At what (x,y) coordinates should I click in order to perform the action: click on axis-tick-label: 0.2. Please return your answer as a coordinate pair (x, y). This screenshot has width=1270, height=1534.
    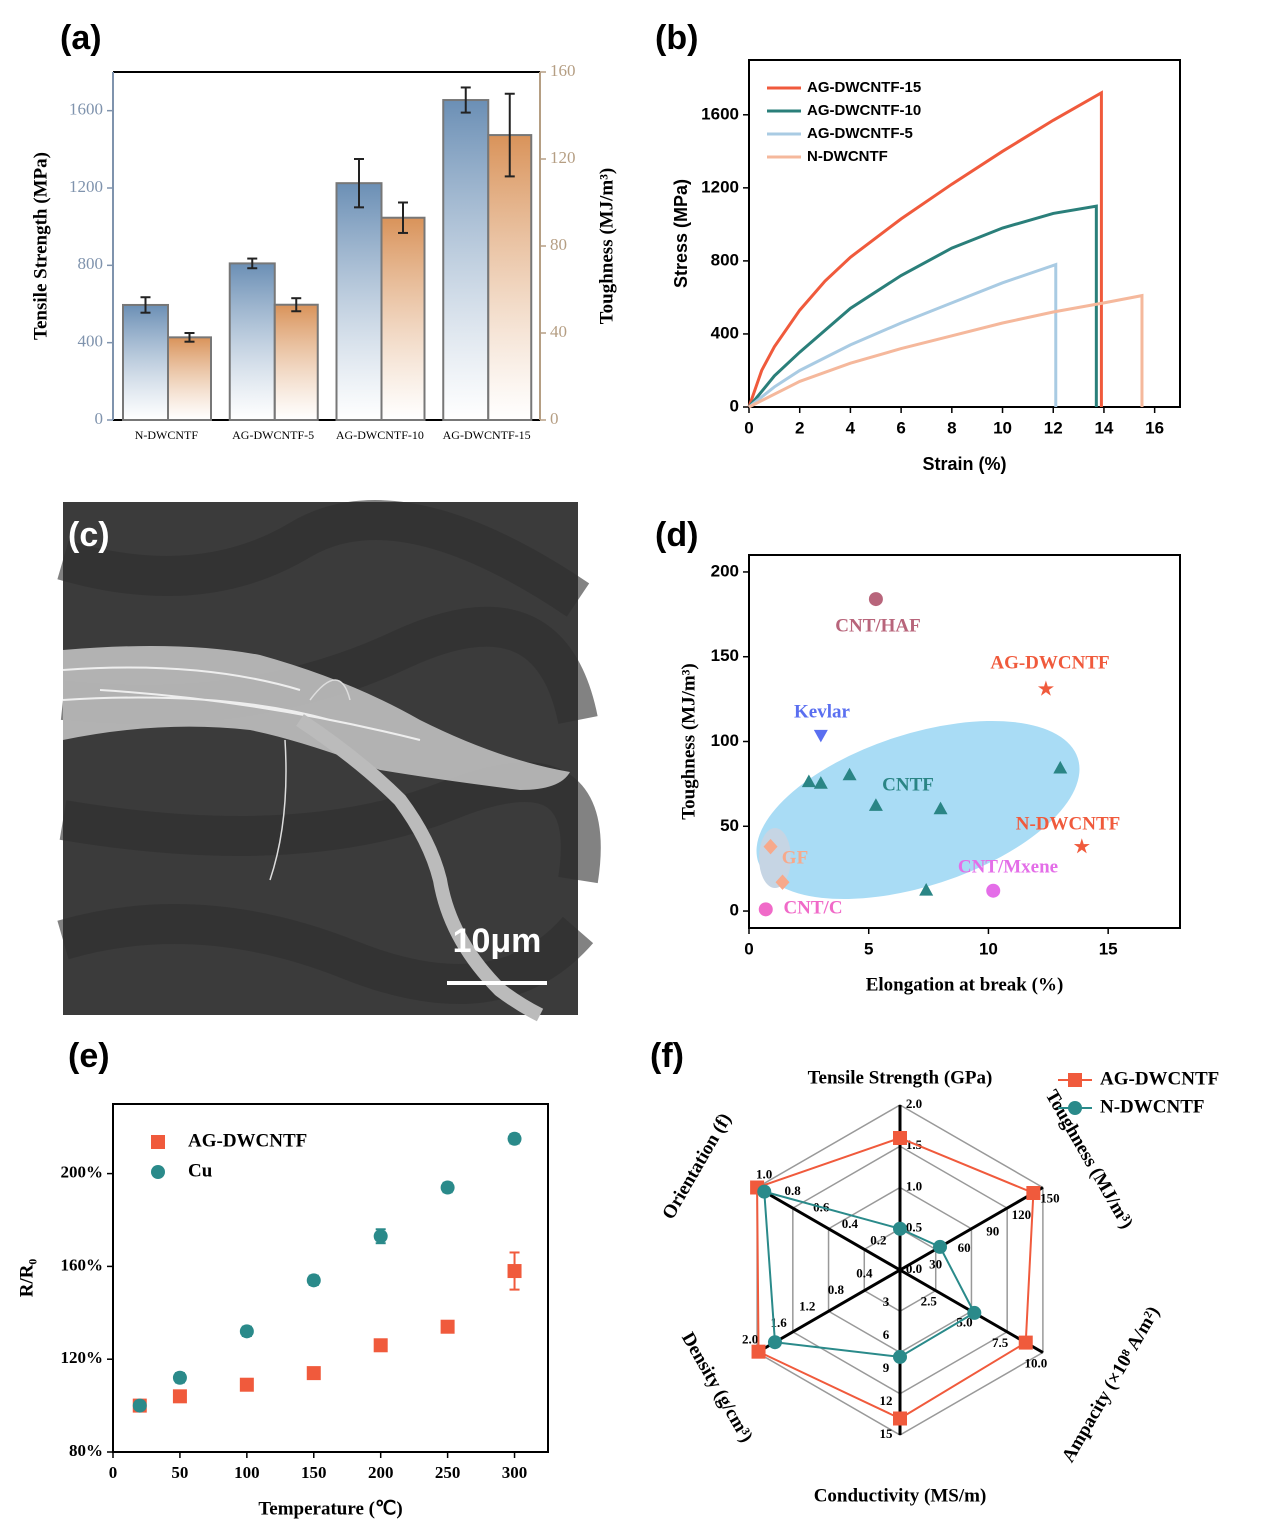
    Looking at the image, I should click on (878, 1239).